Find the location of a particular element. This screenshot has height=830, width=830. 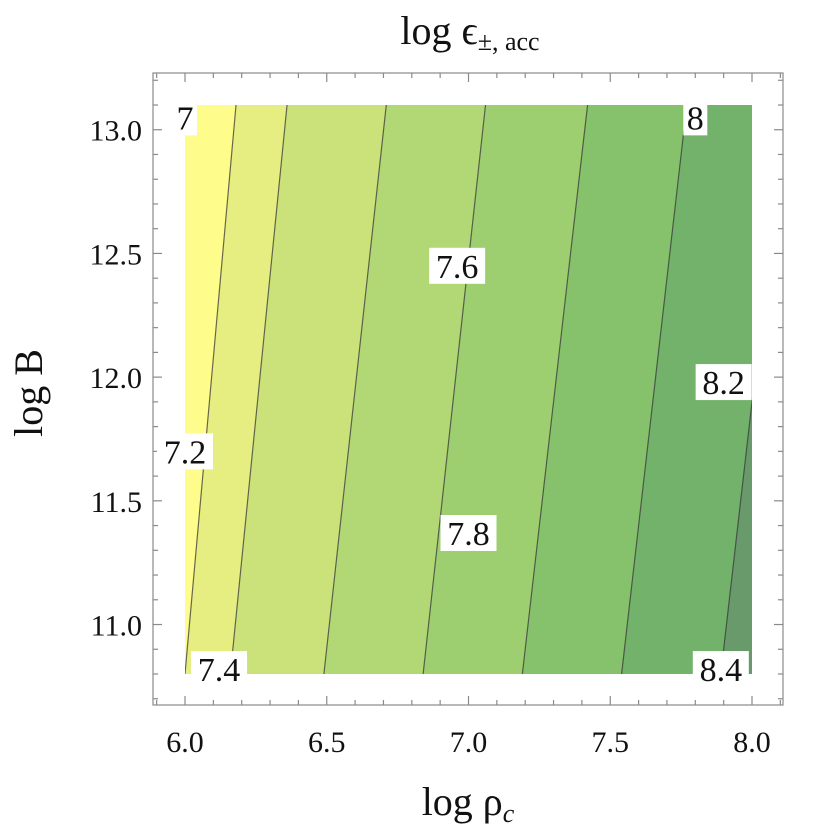

contour-label: 7.6 is located at coordinates (457, 266).